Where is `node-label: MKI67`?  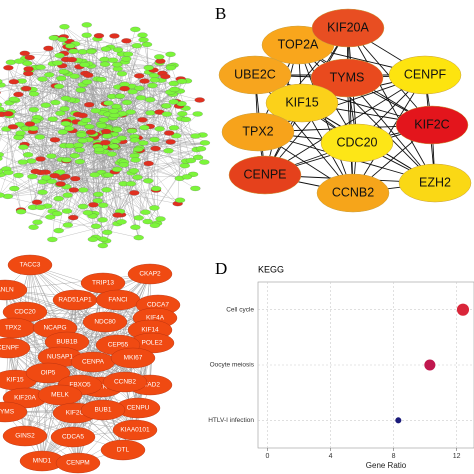
node-label: MKI67 is located at coordinates (133, 358).